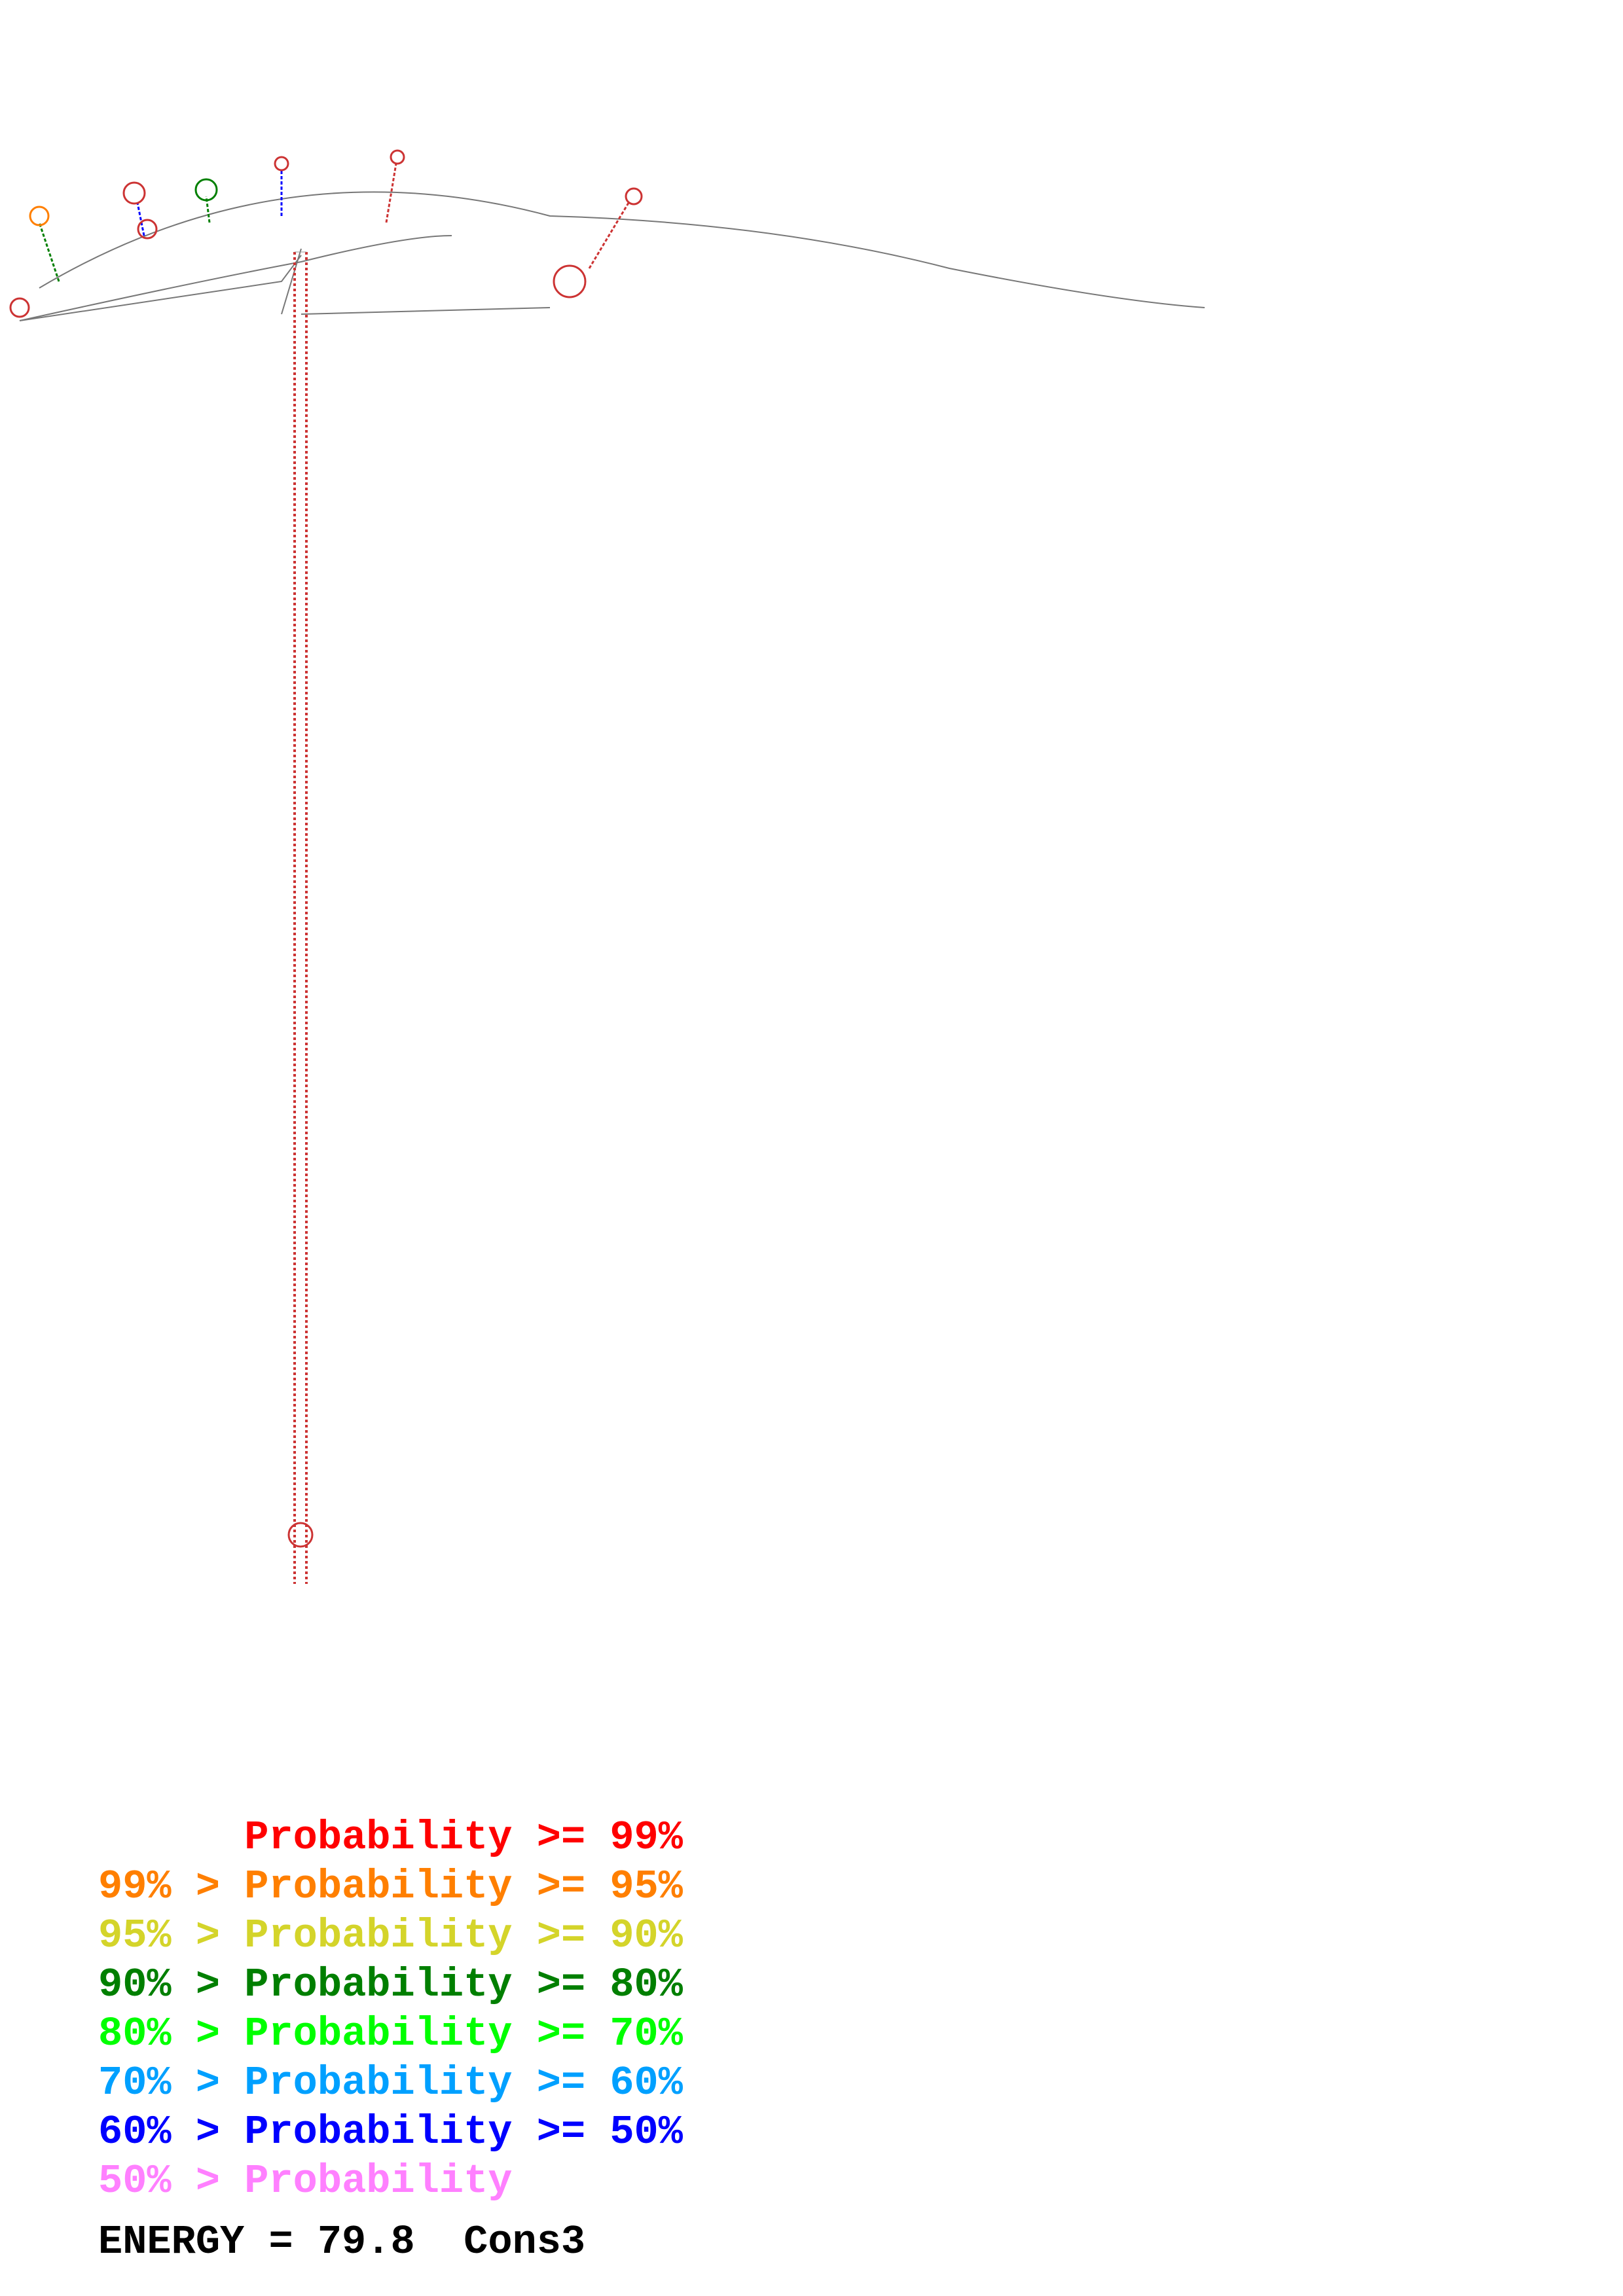 The height and width of the screenshot is (2296, 1623). What do you see at coordinates (597, 1837) in the screenshot?
I see `legend-suffix: >= 99%` at bounding box center [597, 1837].